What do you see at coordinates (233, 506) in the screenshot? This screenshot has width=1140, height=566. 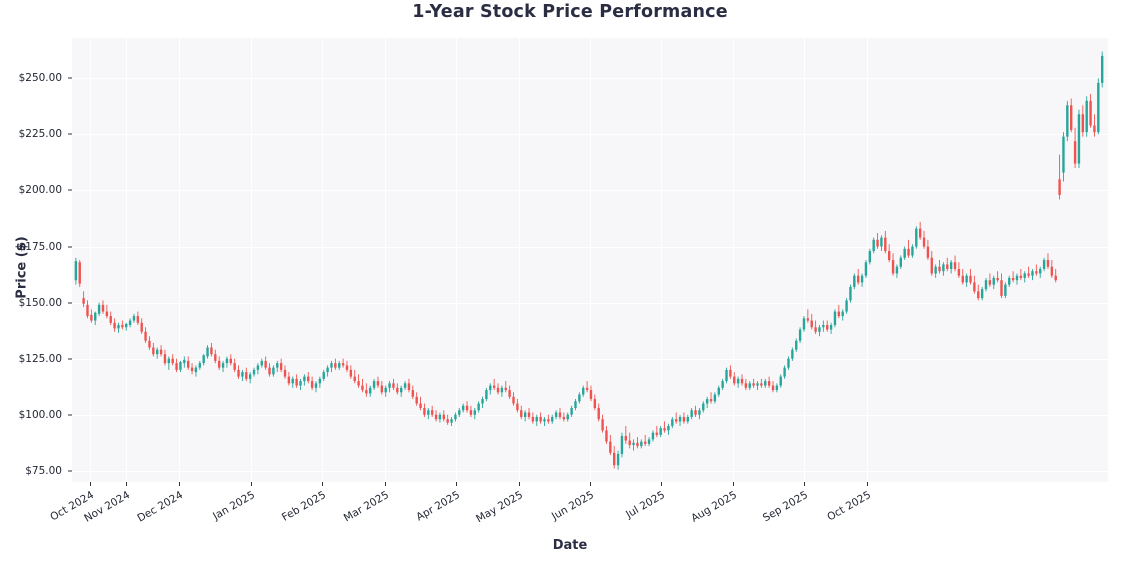 I see `x-tick-label: Jan 2025` at bounding box center [233, 506].